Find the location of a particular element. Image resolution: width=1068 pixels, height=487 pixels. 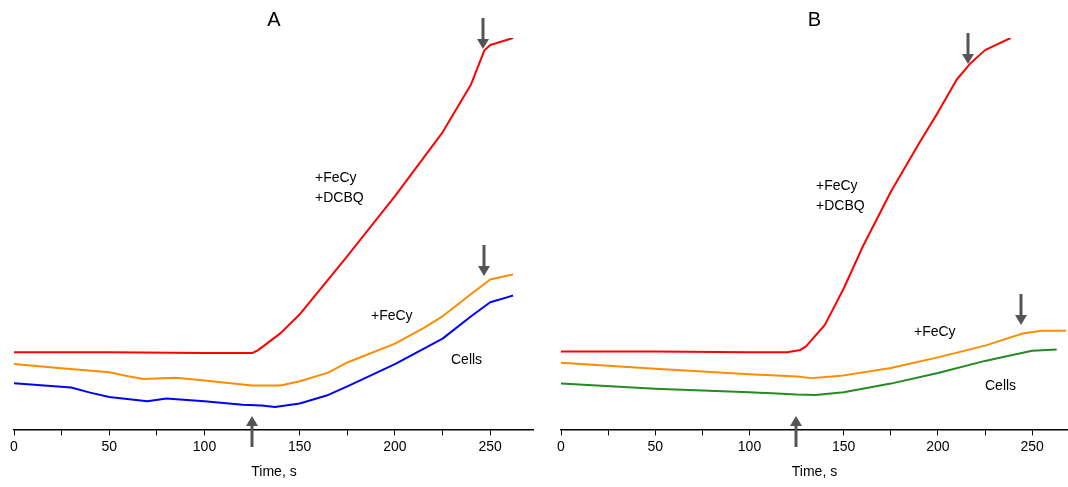

chart-title: B is located at coordinates (814, 18).